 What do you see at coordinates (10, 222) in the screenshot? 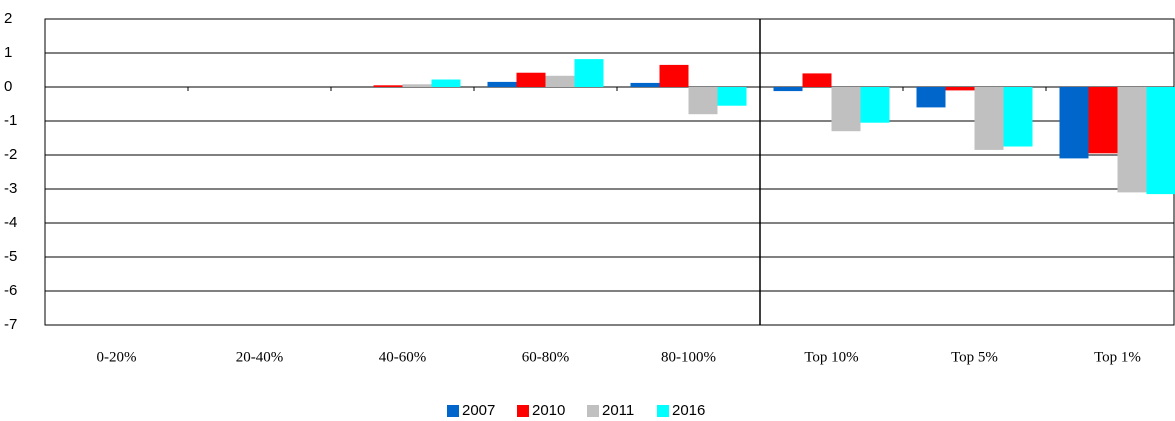
I see `y-tick-label: -4` at bounding box center [10, 222].